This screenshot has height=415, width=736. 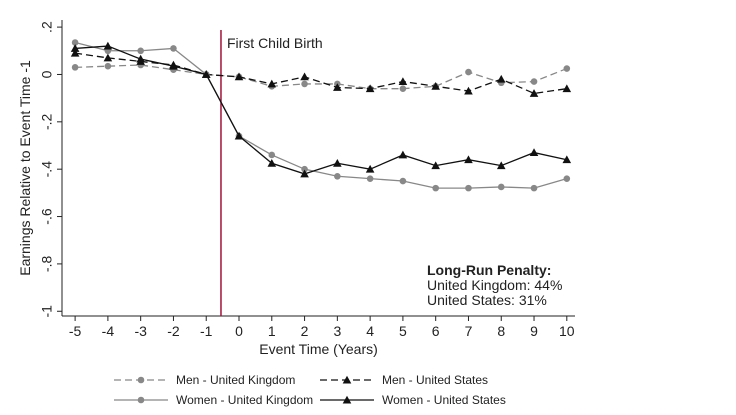 What do you see at coordinates (271, 173) in the screenshot?
I see `event-marker: First Child Birth` at bounding box center [271, 173].